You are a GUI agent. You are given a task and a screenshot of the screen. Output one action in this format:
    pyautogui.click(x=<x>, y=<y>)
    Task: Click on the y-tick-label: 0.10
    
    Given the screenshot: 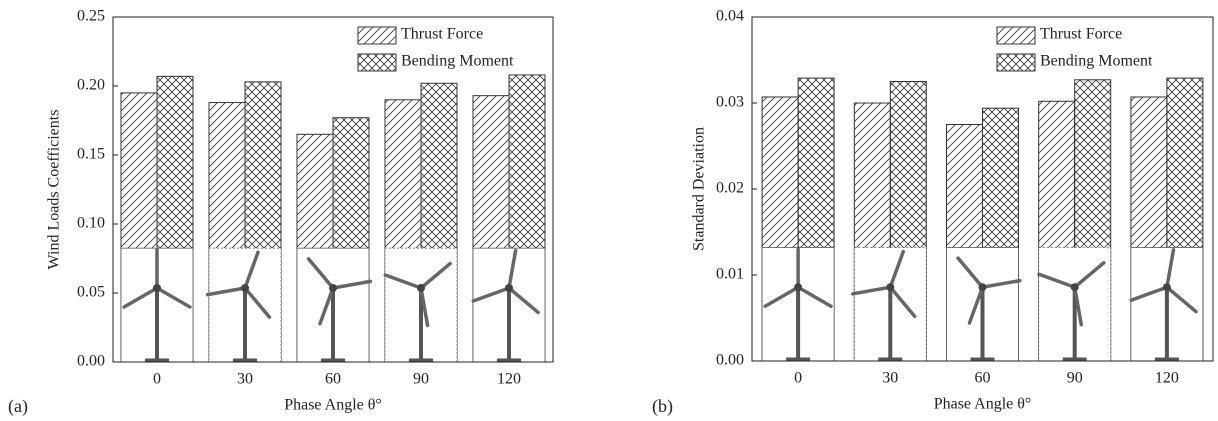 What is the action you would take?
    pyautogui.click(x=91, y=223)
    